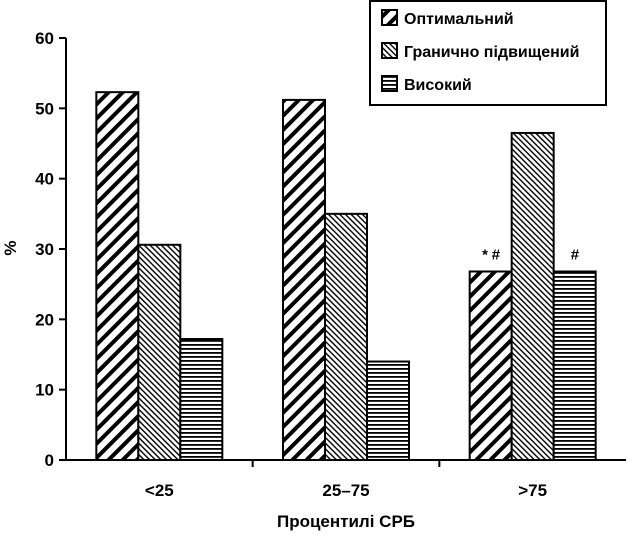 Image resolution: width=633 pixels, height=537 pixels. Describe the element at coordinates (44, 108) in the screenshot. I see `y-tick-label: 50` at that location.